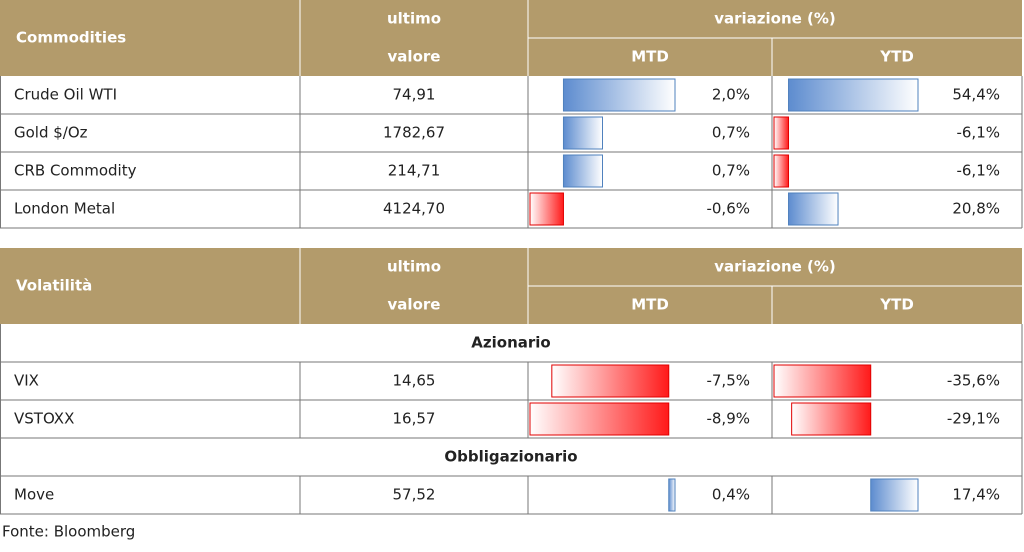  I want to click on row-name: CRB Commodity, so click(75, 171).